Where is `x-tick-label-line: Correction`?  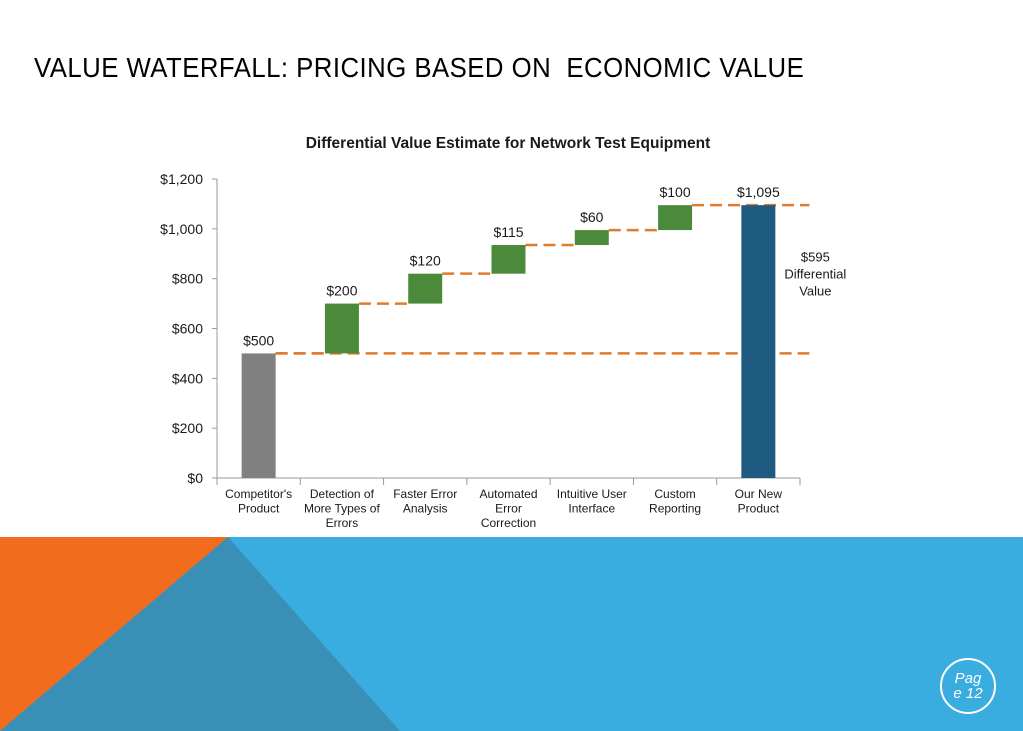
x-tick-label-line: Correction is located at coordinates (508, 523).